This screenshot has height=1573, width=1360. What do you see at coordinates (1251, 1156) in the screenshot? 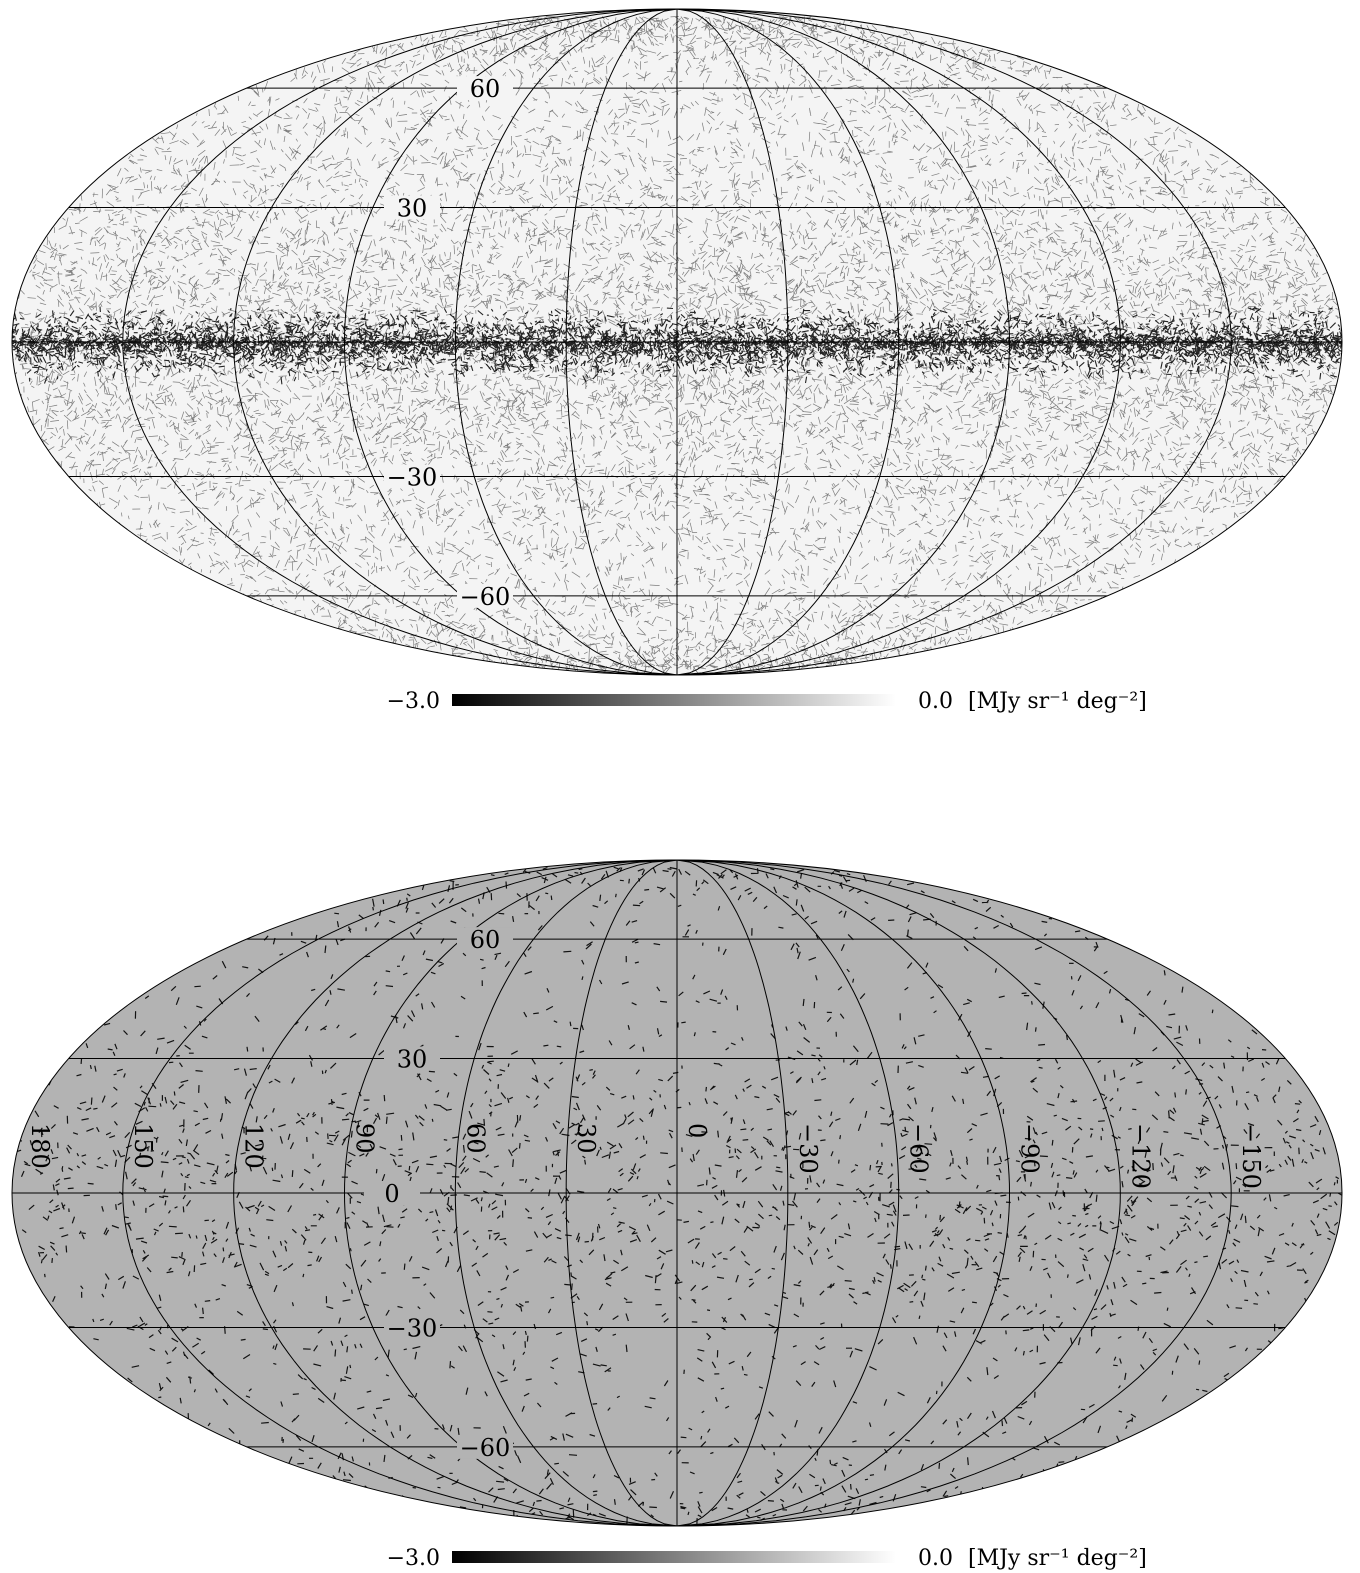
I see `longitude-label: −150` at bounding box center [1251, 1156].